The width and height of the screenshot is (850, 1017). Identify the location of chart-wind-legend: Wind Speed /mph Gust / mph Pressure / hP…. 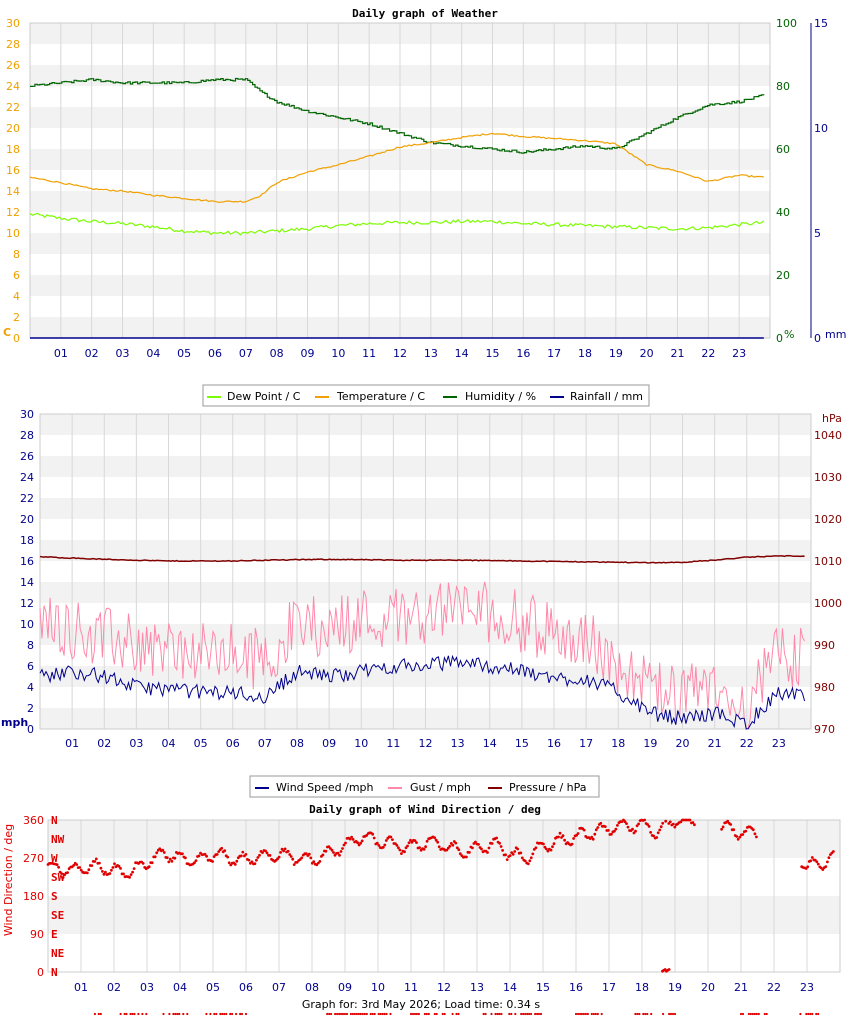
(424, 786).